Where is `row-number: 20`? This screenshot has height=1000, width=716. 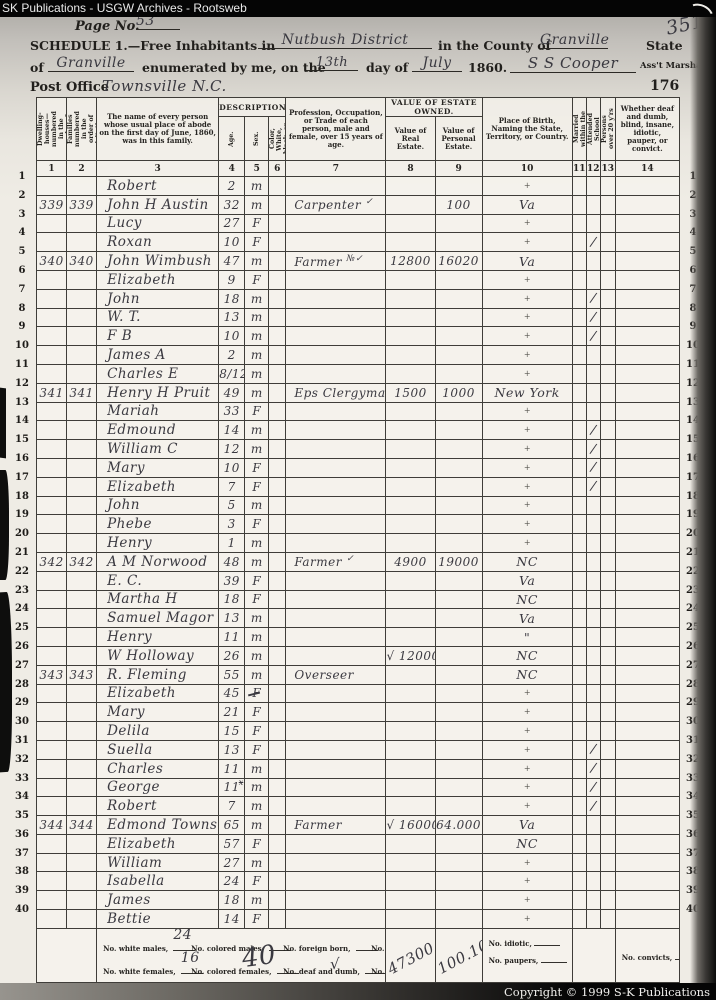
row-number: 20 is located at coordinates (22, 534).